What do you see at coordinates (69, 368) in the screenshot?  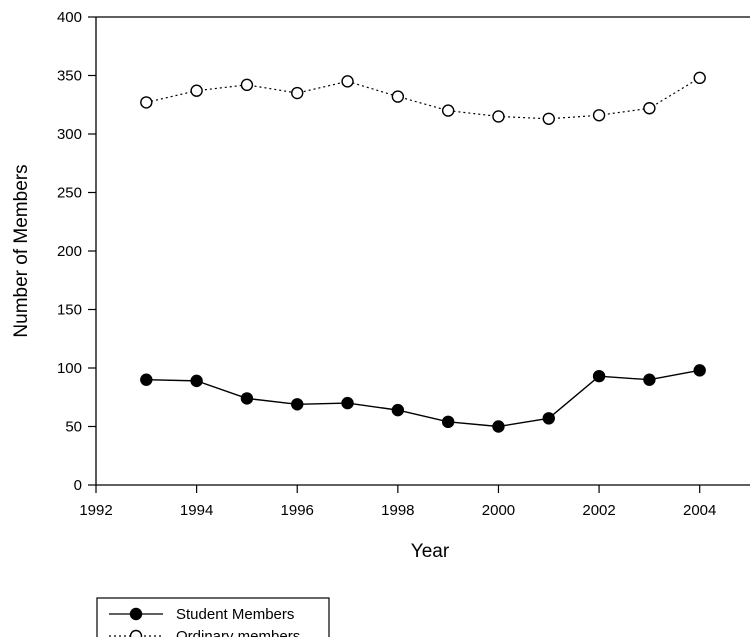 I see `y-tick-label: 100` at bounding box center [69, 368].